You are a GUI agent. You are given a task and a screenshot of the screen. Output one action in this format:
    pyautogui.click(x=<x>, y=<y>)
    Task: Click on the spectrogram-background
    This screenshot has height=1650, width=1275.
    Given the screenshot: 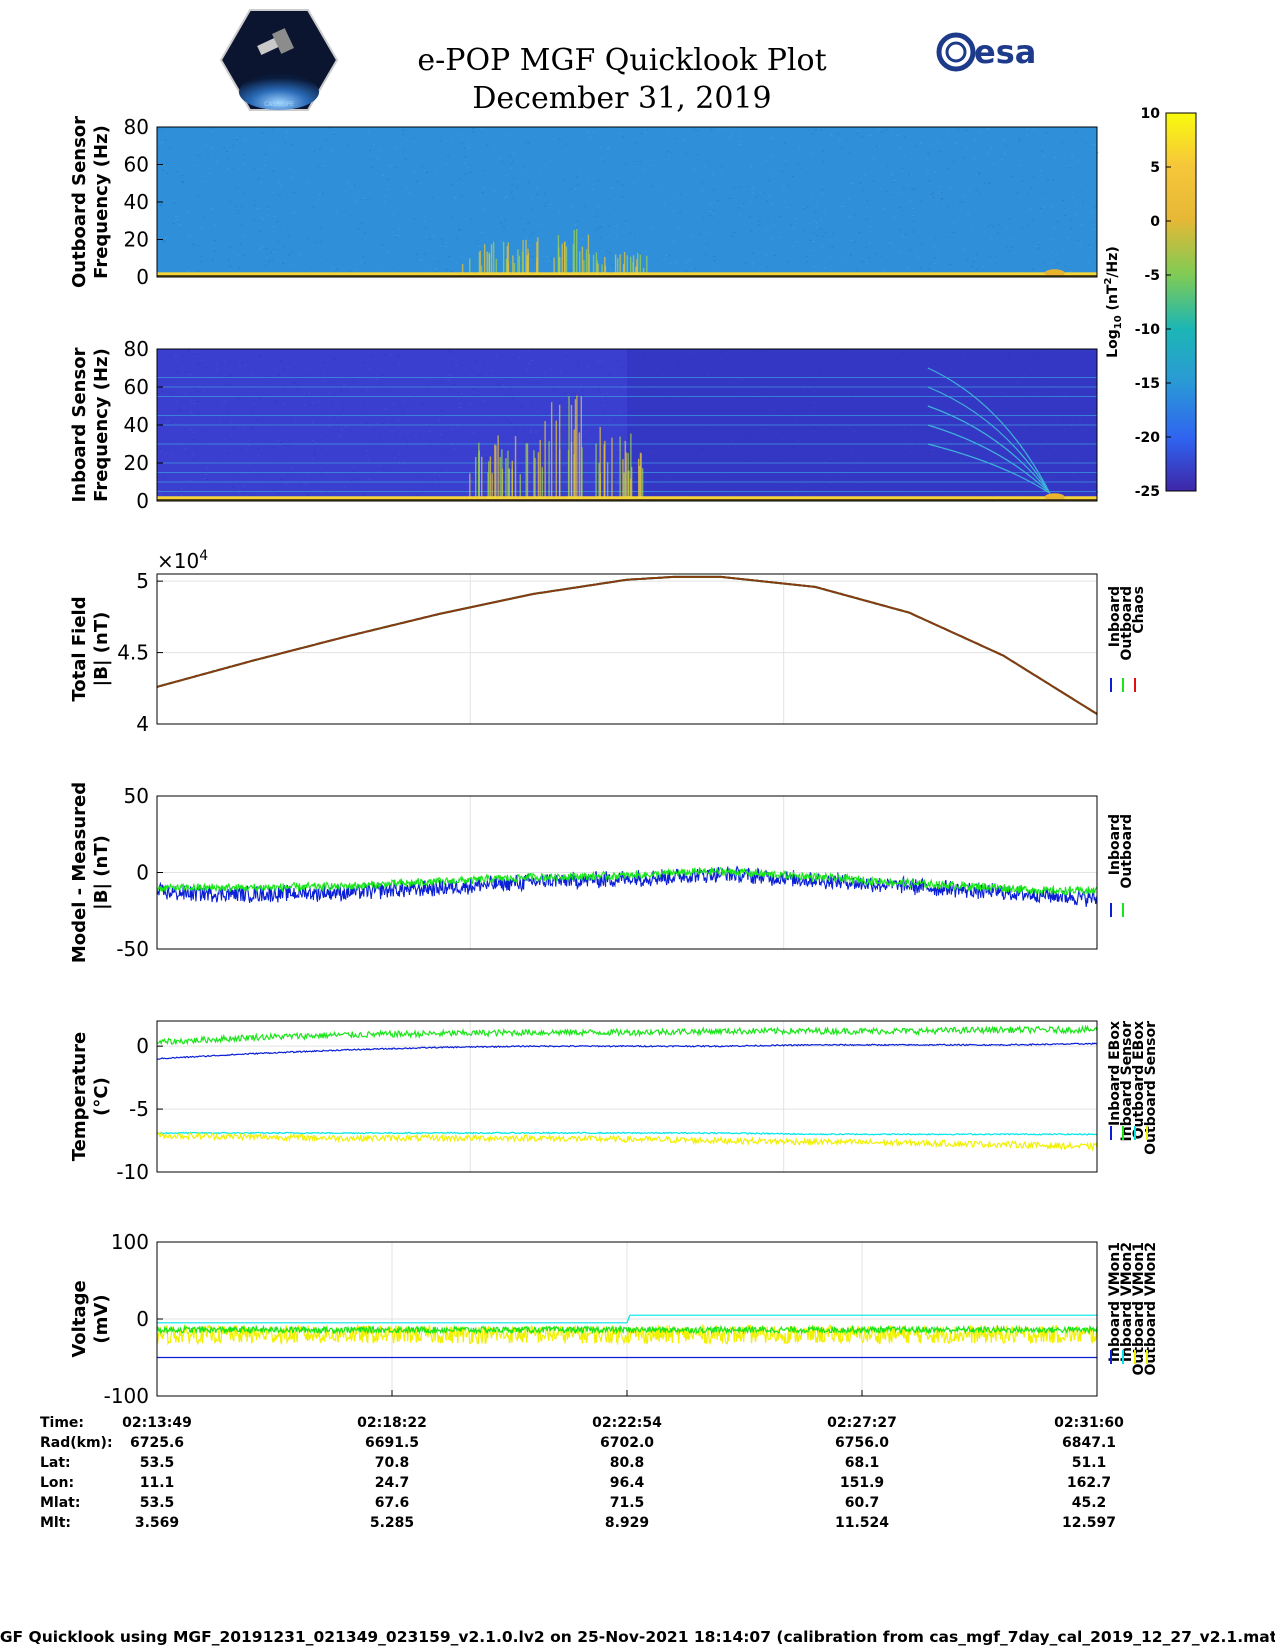 What is the action you would take?
    pyautogui.click(x=627, y=202)
    